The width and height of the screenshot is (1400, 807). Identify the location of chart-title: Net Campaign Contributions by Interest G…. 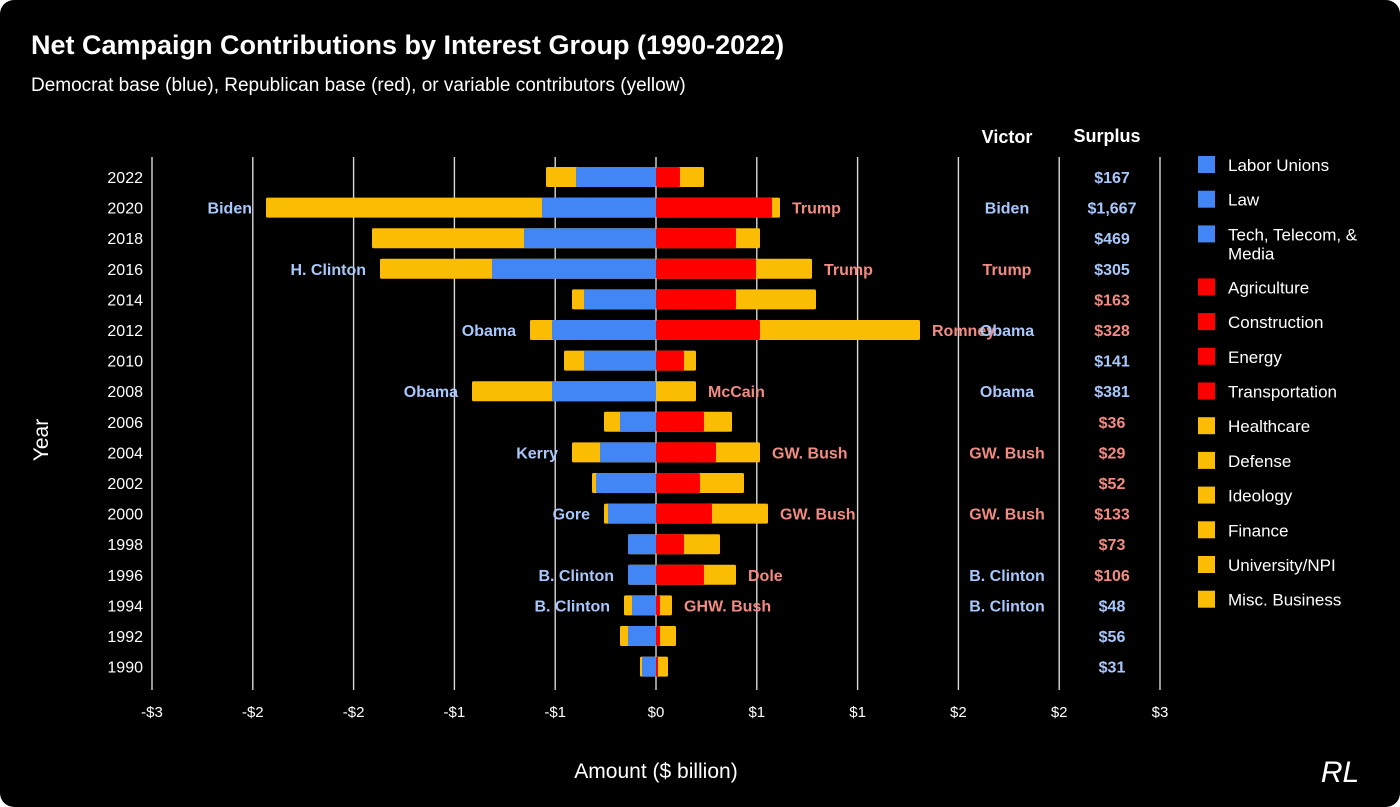
(408, 45).